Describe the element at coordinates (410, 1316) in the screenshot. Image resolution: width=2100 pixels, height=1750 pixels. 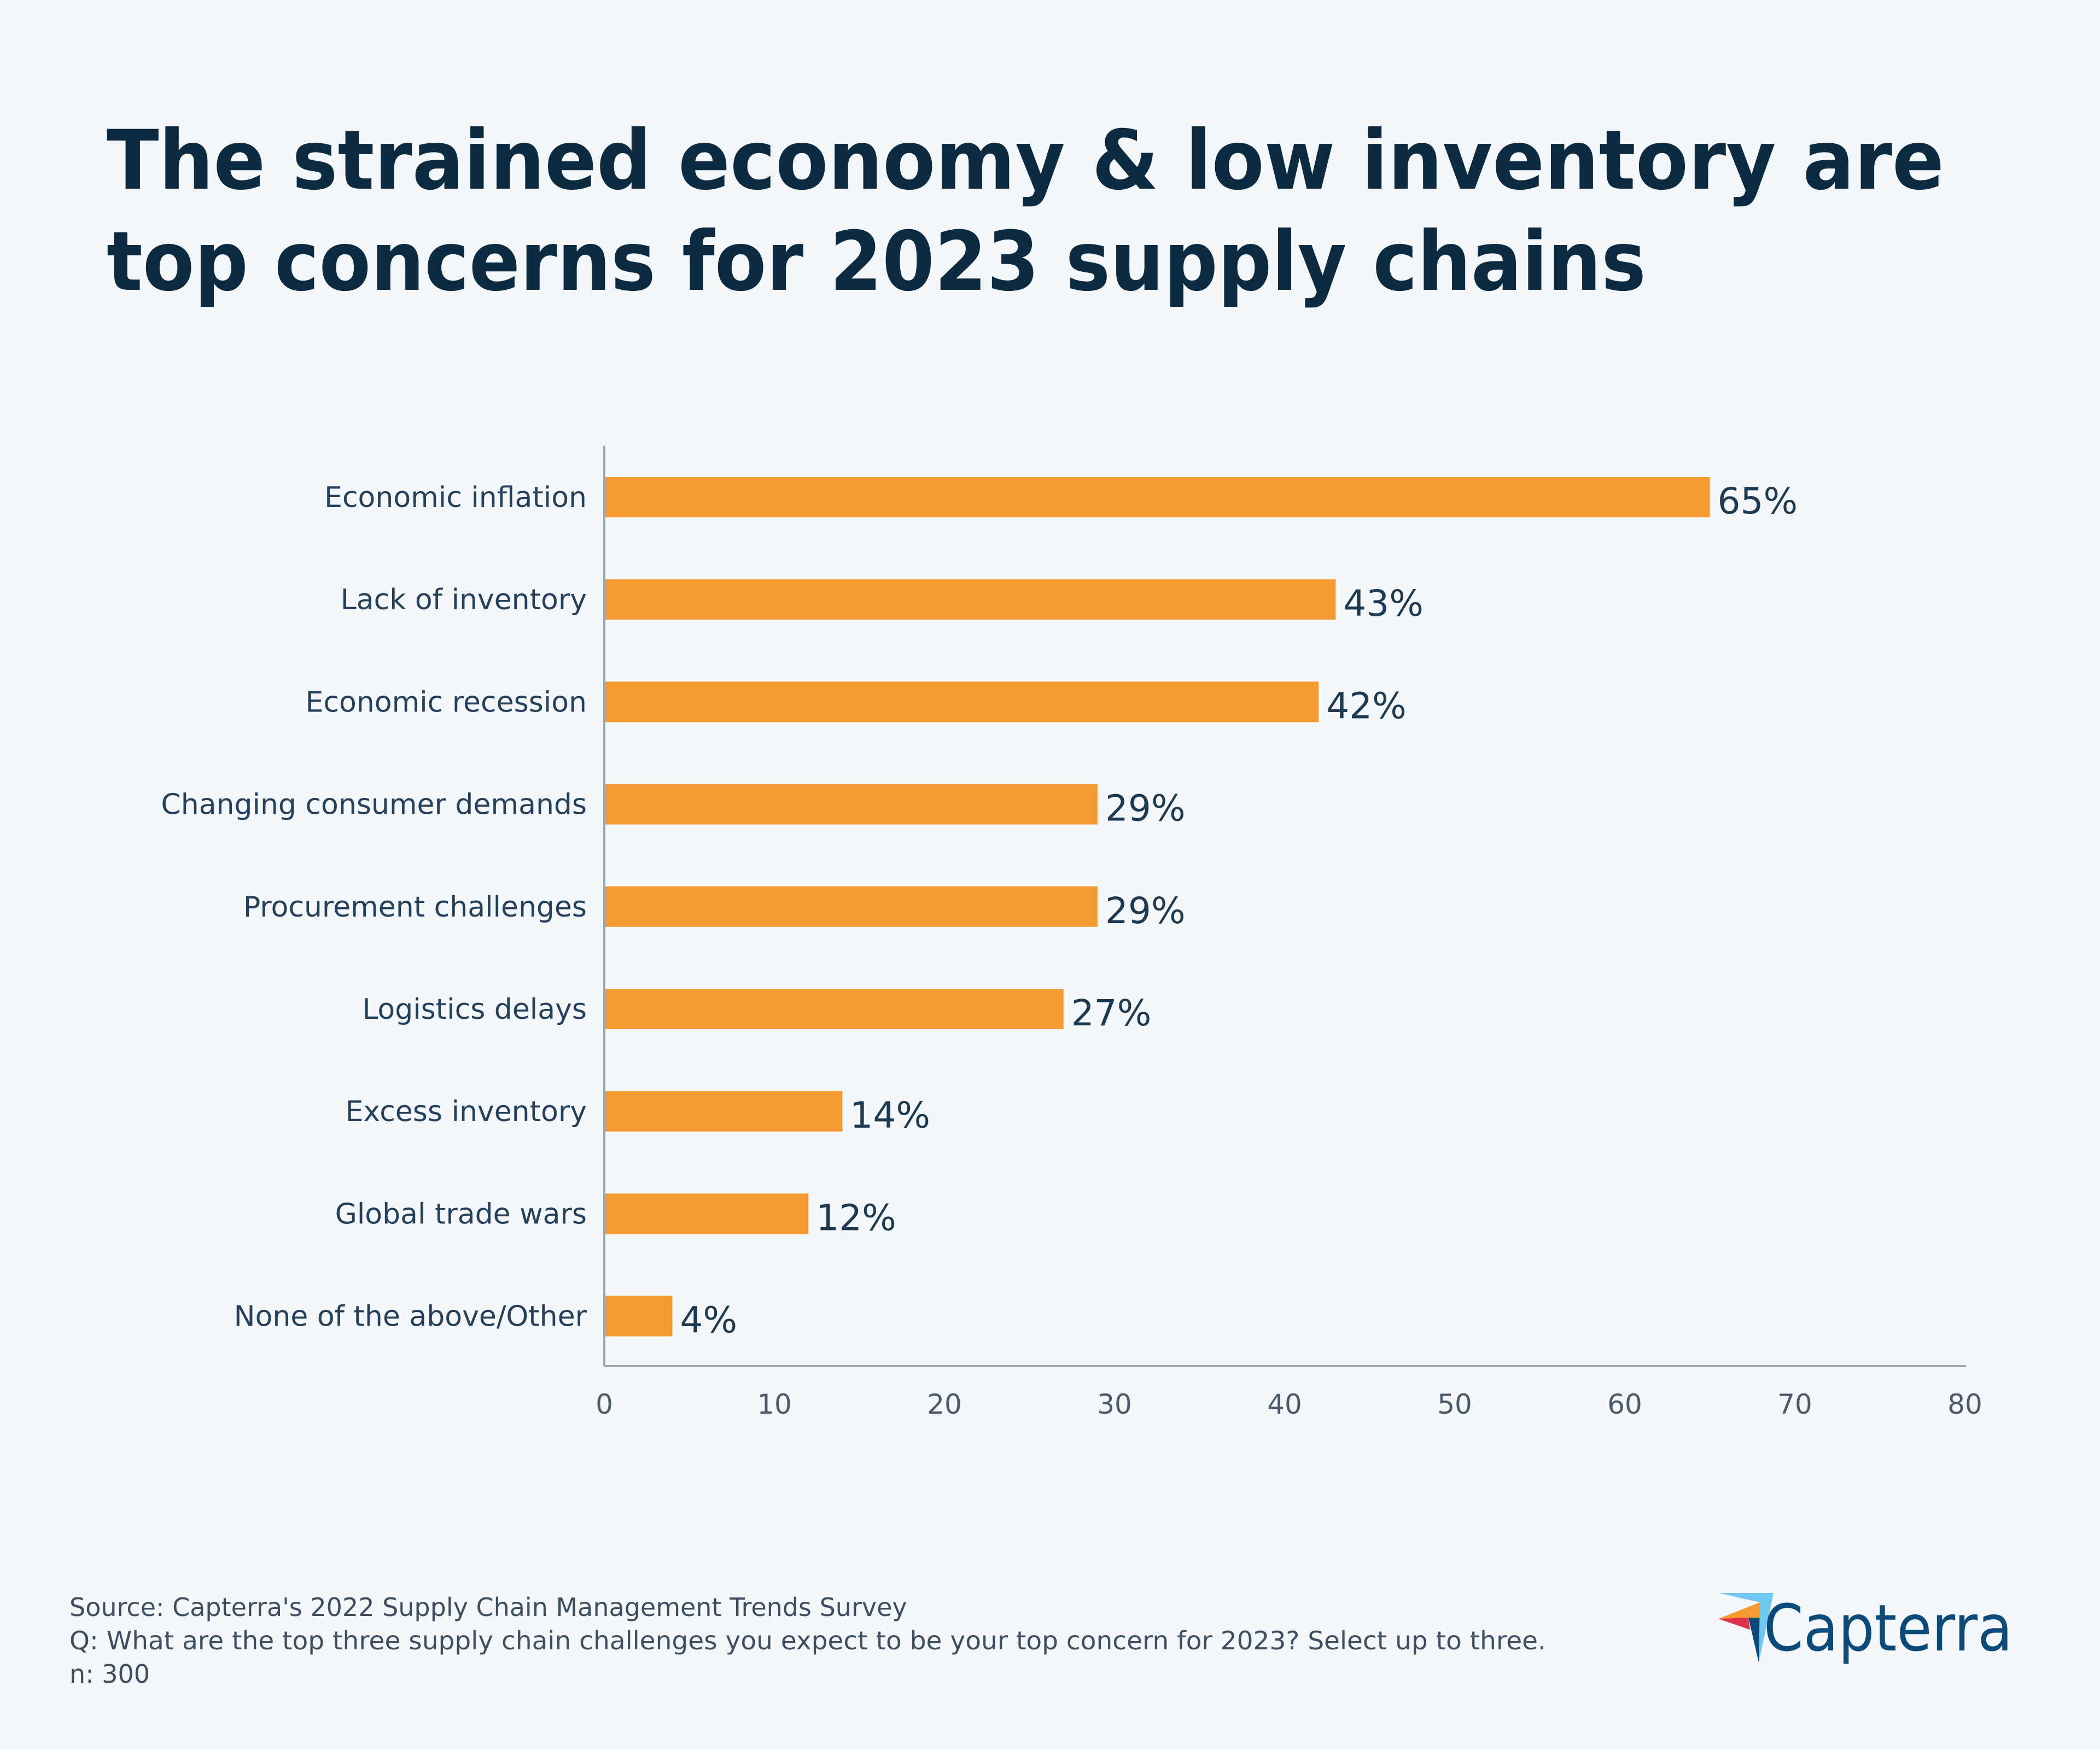
I see `category-label: None of the above/Other` at that location.